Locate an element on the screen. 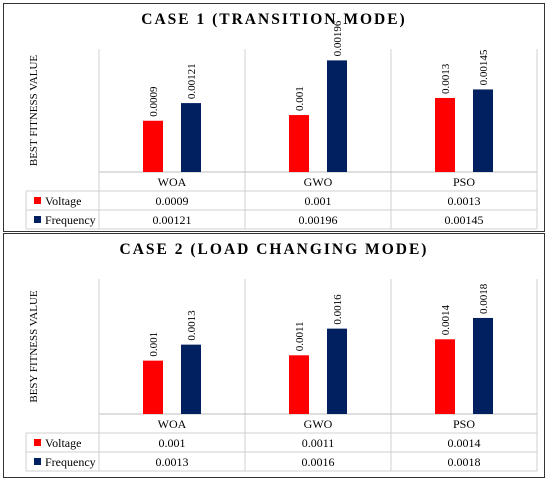  data-label: 0.0014 is located at coordinates (446, 320).